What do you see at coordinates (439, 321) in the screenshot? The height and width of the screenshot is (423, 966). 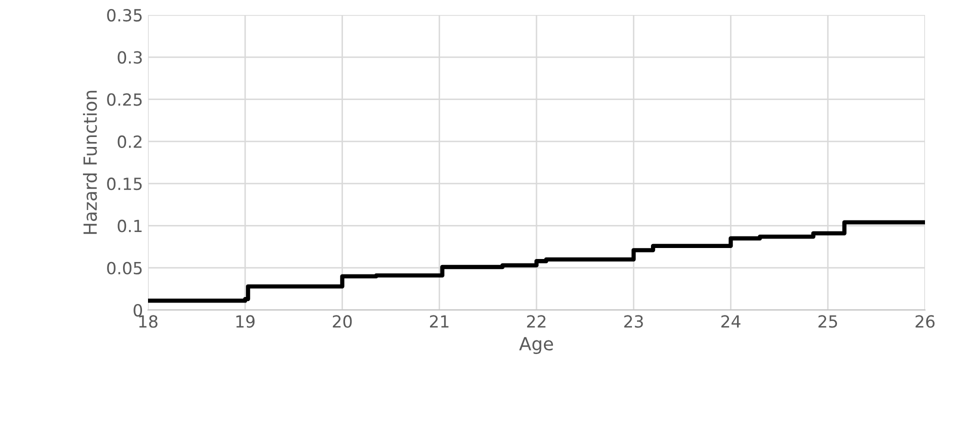 I see `x-tick-label: 21` at bounding box center [439, 321].